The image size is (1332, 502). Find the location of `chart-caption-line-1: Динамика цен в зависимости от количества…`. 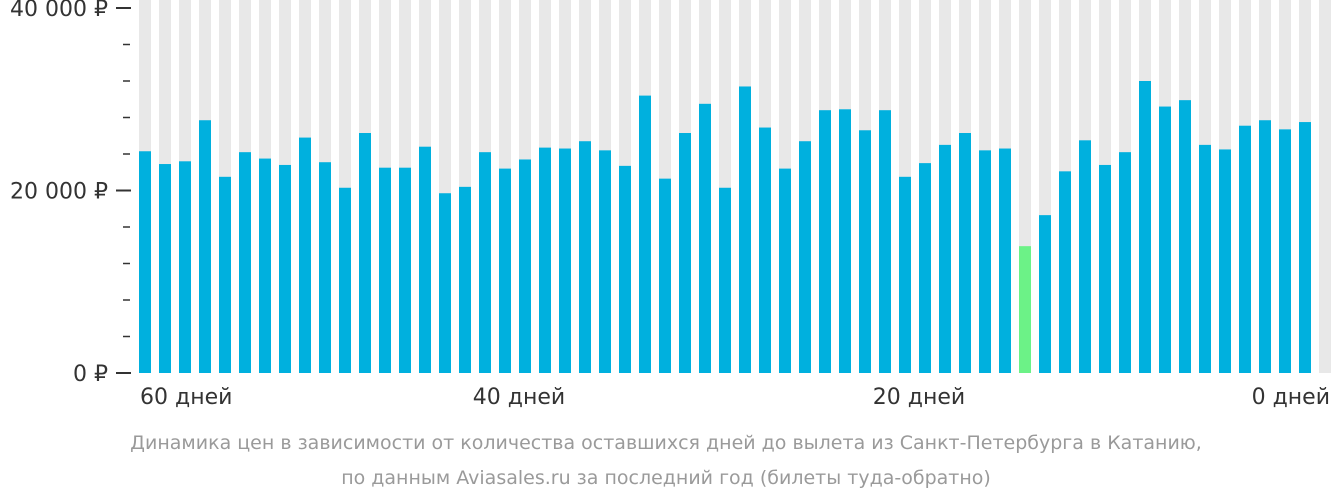

chart-caption-line-1: Динамика цен в зависимости от количества… is located at coordinates (666, 443).